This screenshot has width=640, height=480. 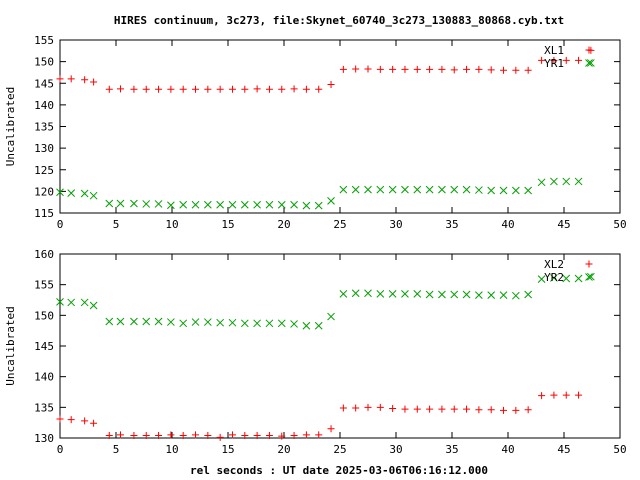 I want to click on x-tick-label: 5, so click(x=116, y=224).